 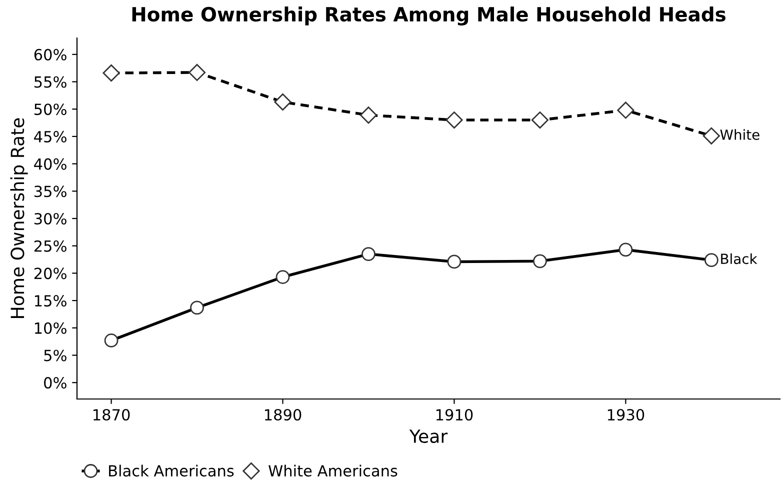 What do you see at coordinates (739, 258) in the screenshot?
I see `annotation: Black` at bounding box center [739, 258].